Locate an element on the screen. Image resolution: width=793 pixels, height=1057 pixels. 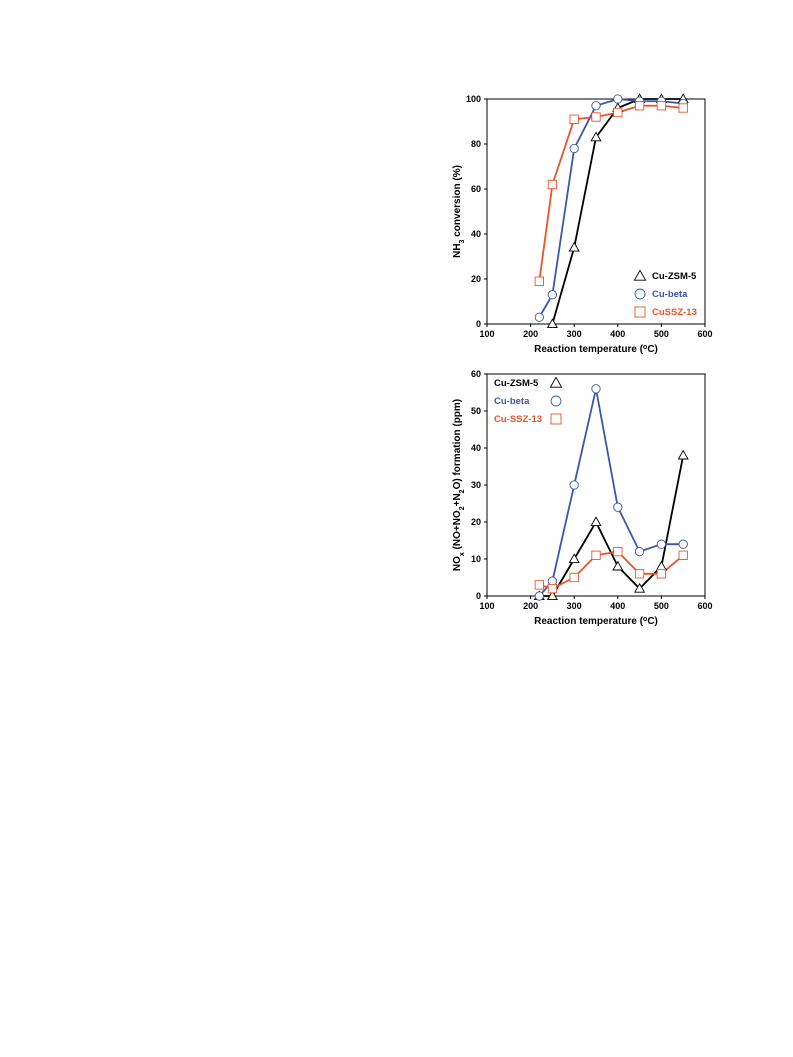
y-tick-label: 50 is located at coordinates (476, 411).